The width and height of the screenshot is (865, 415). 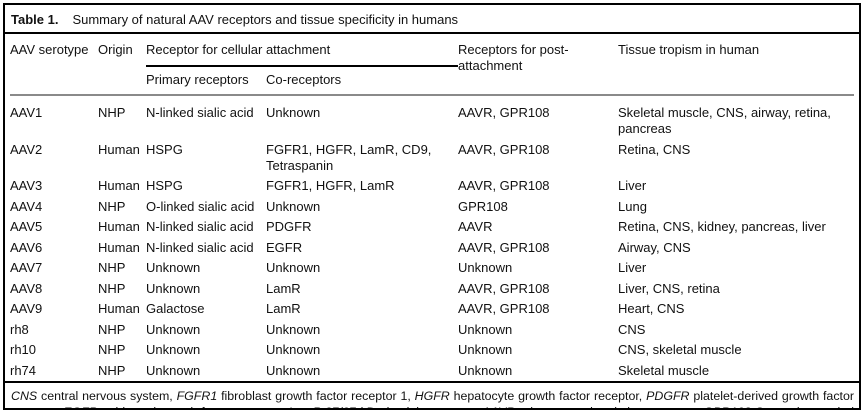 What do you see at coordinates (302, 50) in the screenshot?
I see `col-header-attachment-group: Receptor for cellular attachment` at bounding box center [302, 50].